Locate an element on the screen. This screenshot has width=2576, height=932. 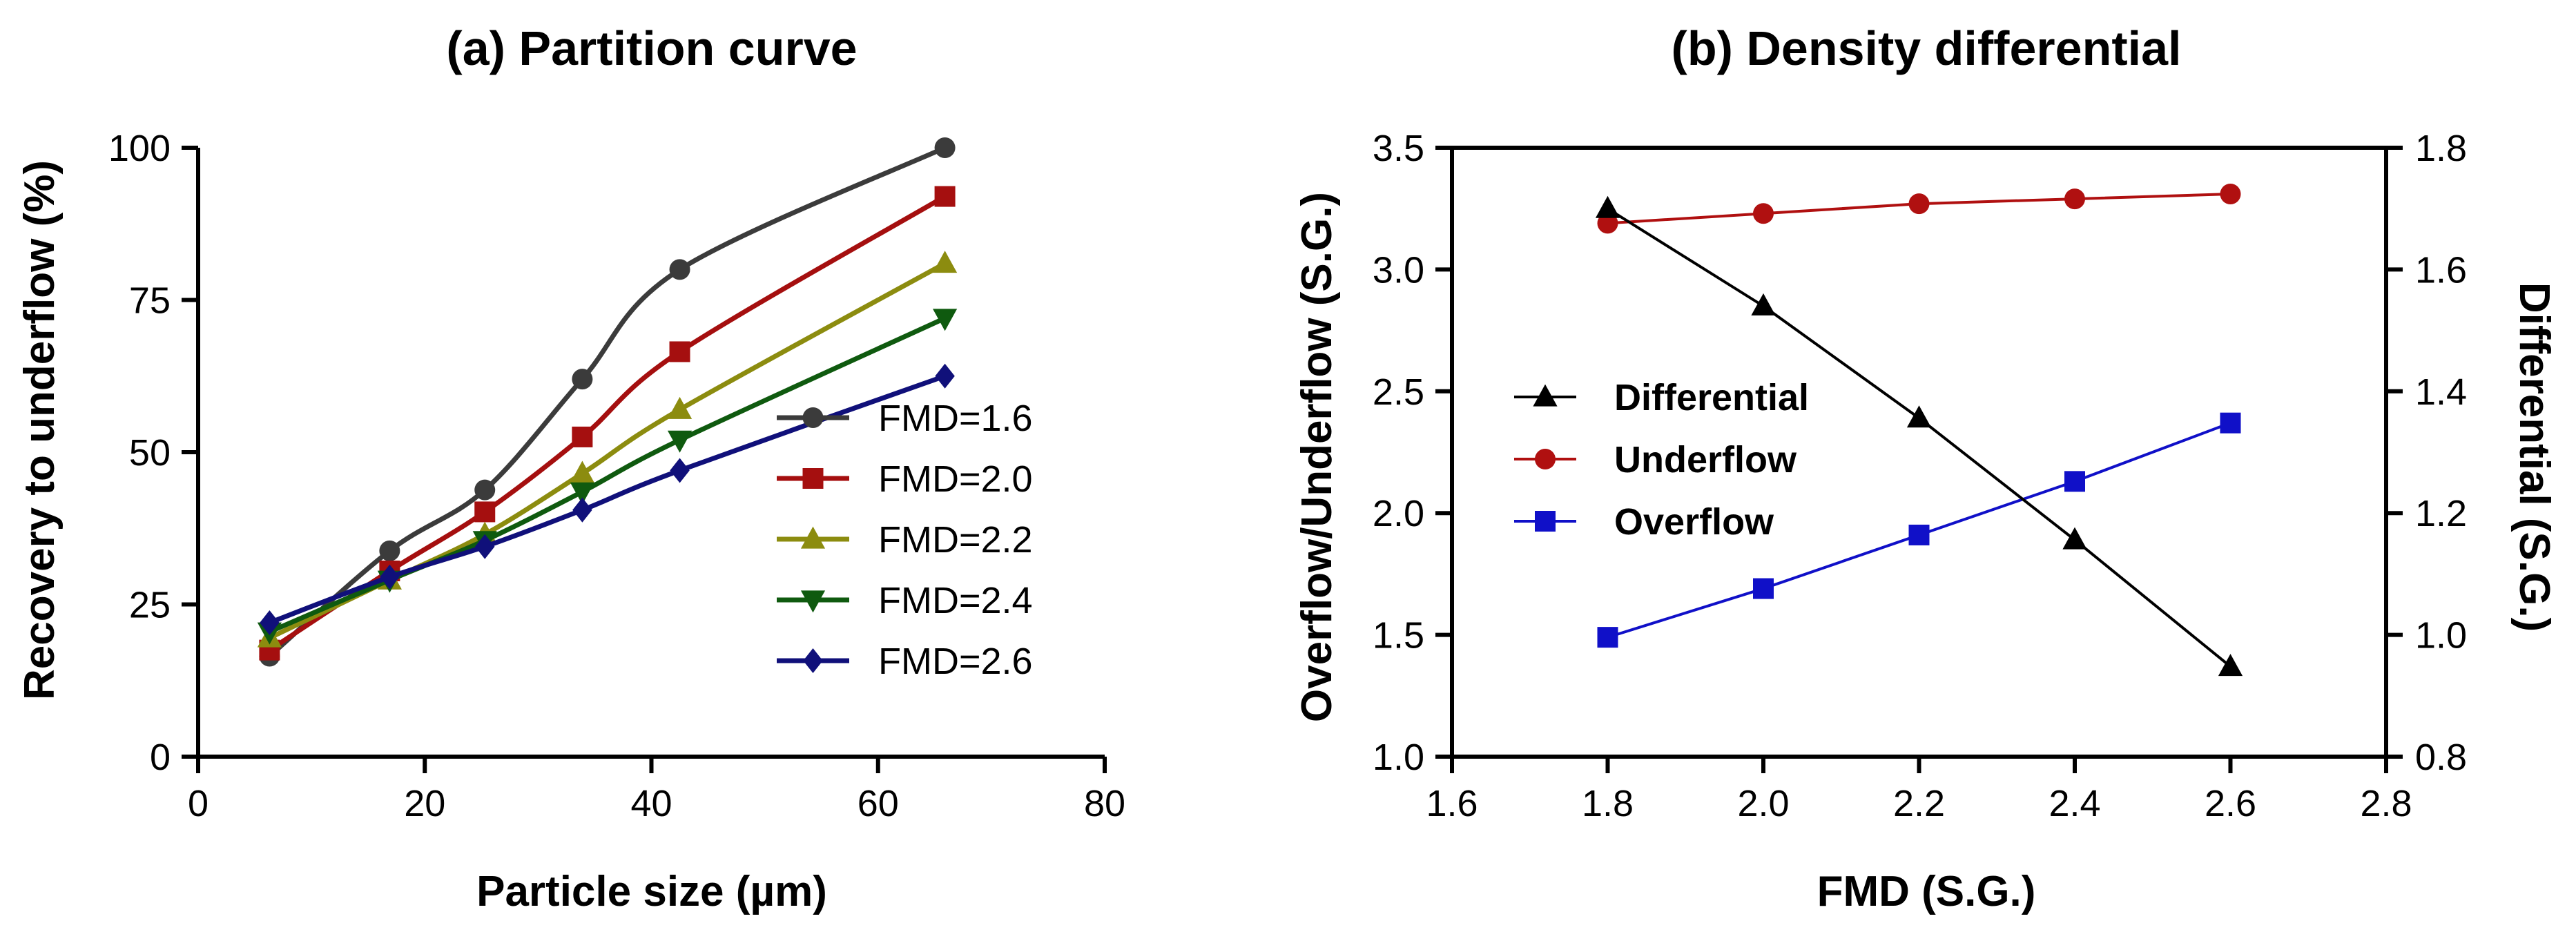
chart-a-y-tick-label: 0 is located at coordinates (161, 758).